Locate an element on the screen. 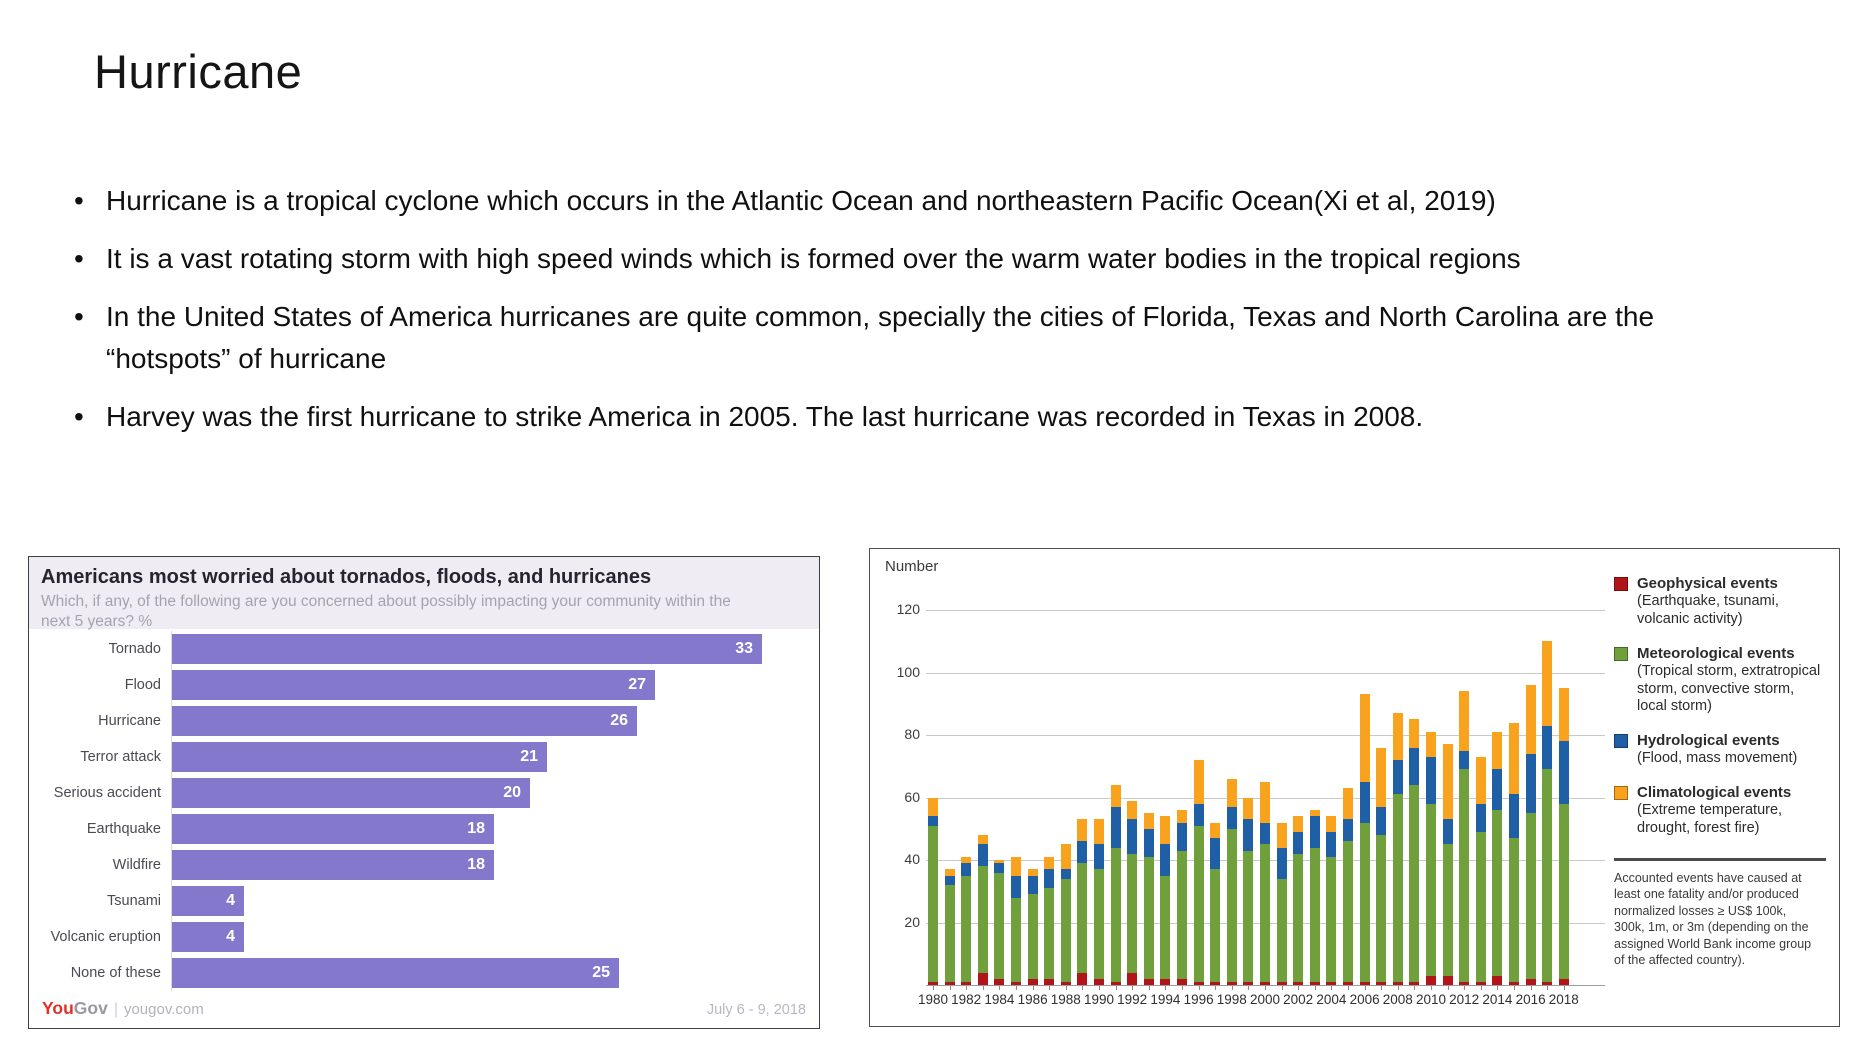 The width and height of the screenshot is (1867, 1050). chart-bar-row: Wildfire 18 is located at coordinates (421, 865).